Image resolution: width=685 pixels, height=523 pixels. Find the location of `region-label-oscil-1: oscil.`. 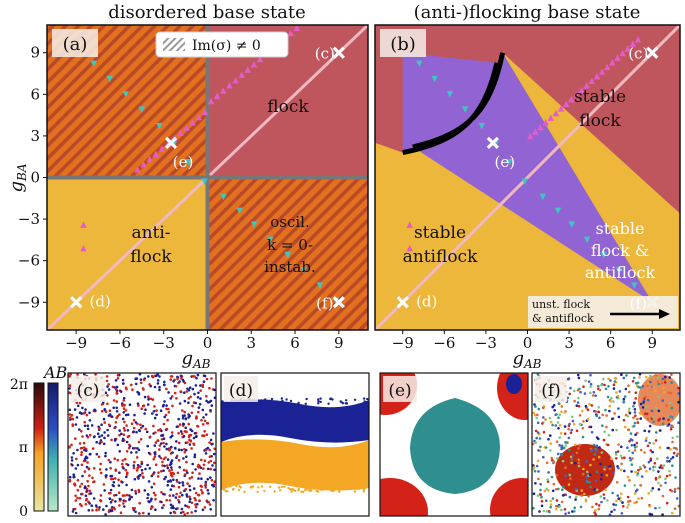

region-label-oscil-1: oscil. is located at coordinates (290, 222).